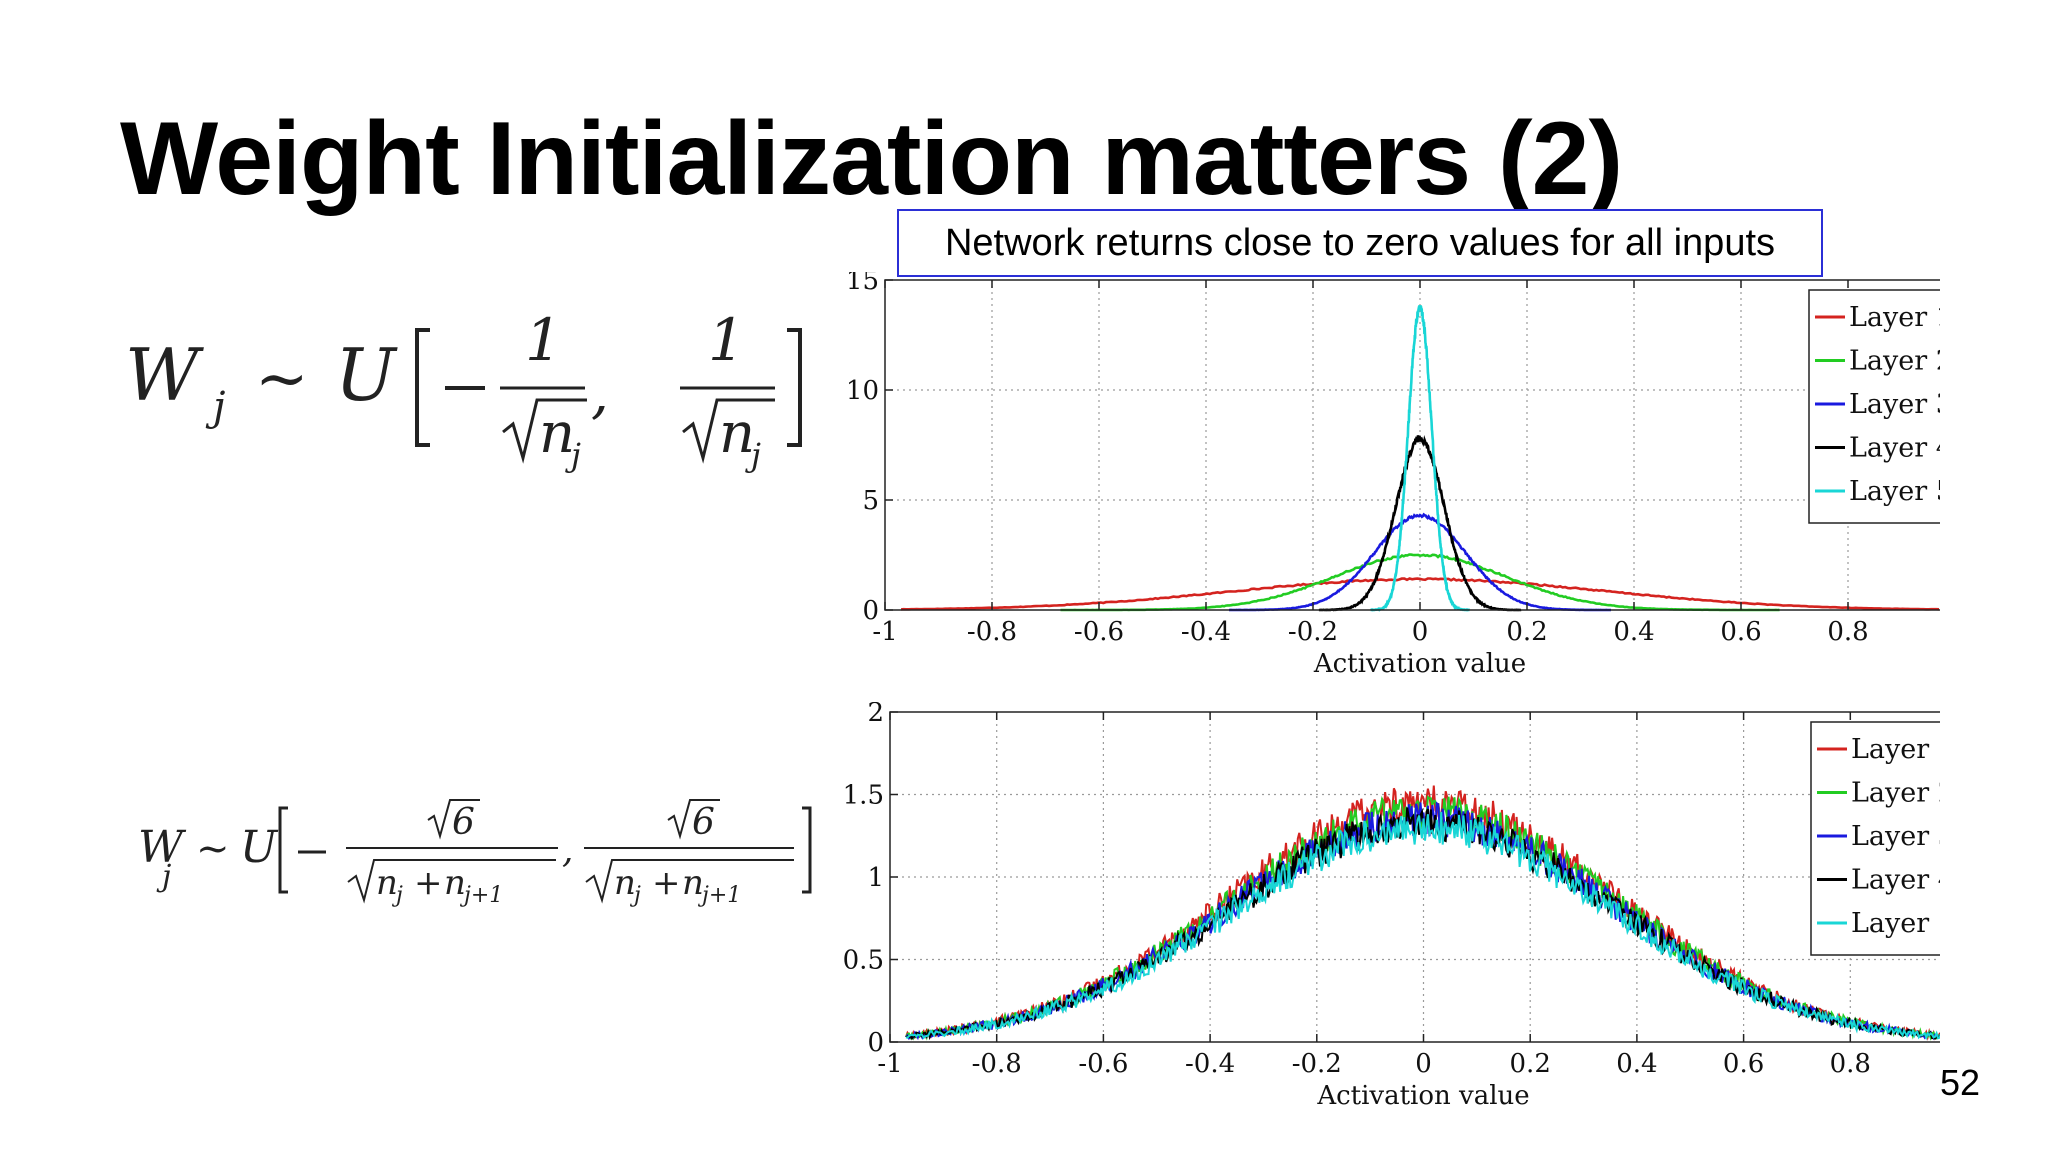 The image size is (2048, 1152). What do you see at coordinates (488, 862) in the screenshot?
I see `formula-normalized-init: W j ~ U 6 n j + n j+1 , 6 n j + n j+1` at bounding box center [488, 862].